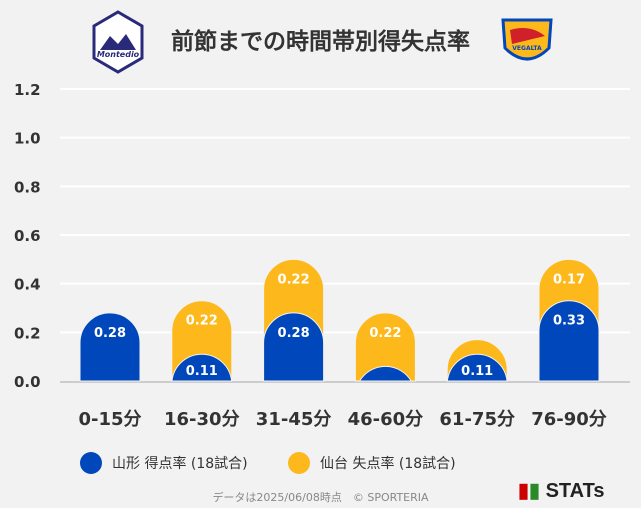 This screenshot has width=641, height=508. Describe the element at coordinates (527, 48) in the screenshot. I see `svg-text: VEGALTA` at that location.